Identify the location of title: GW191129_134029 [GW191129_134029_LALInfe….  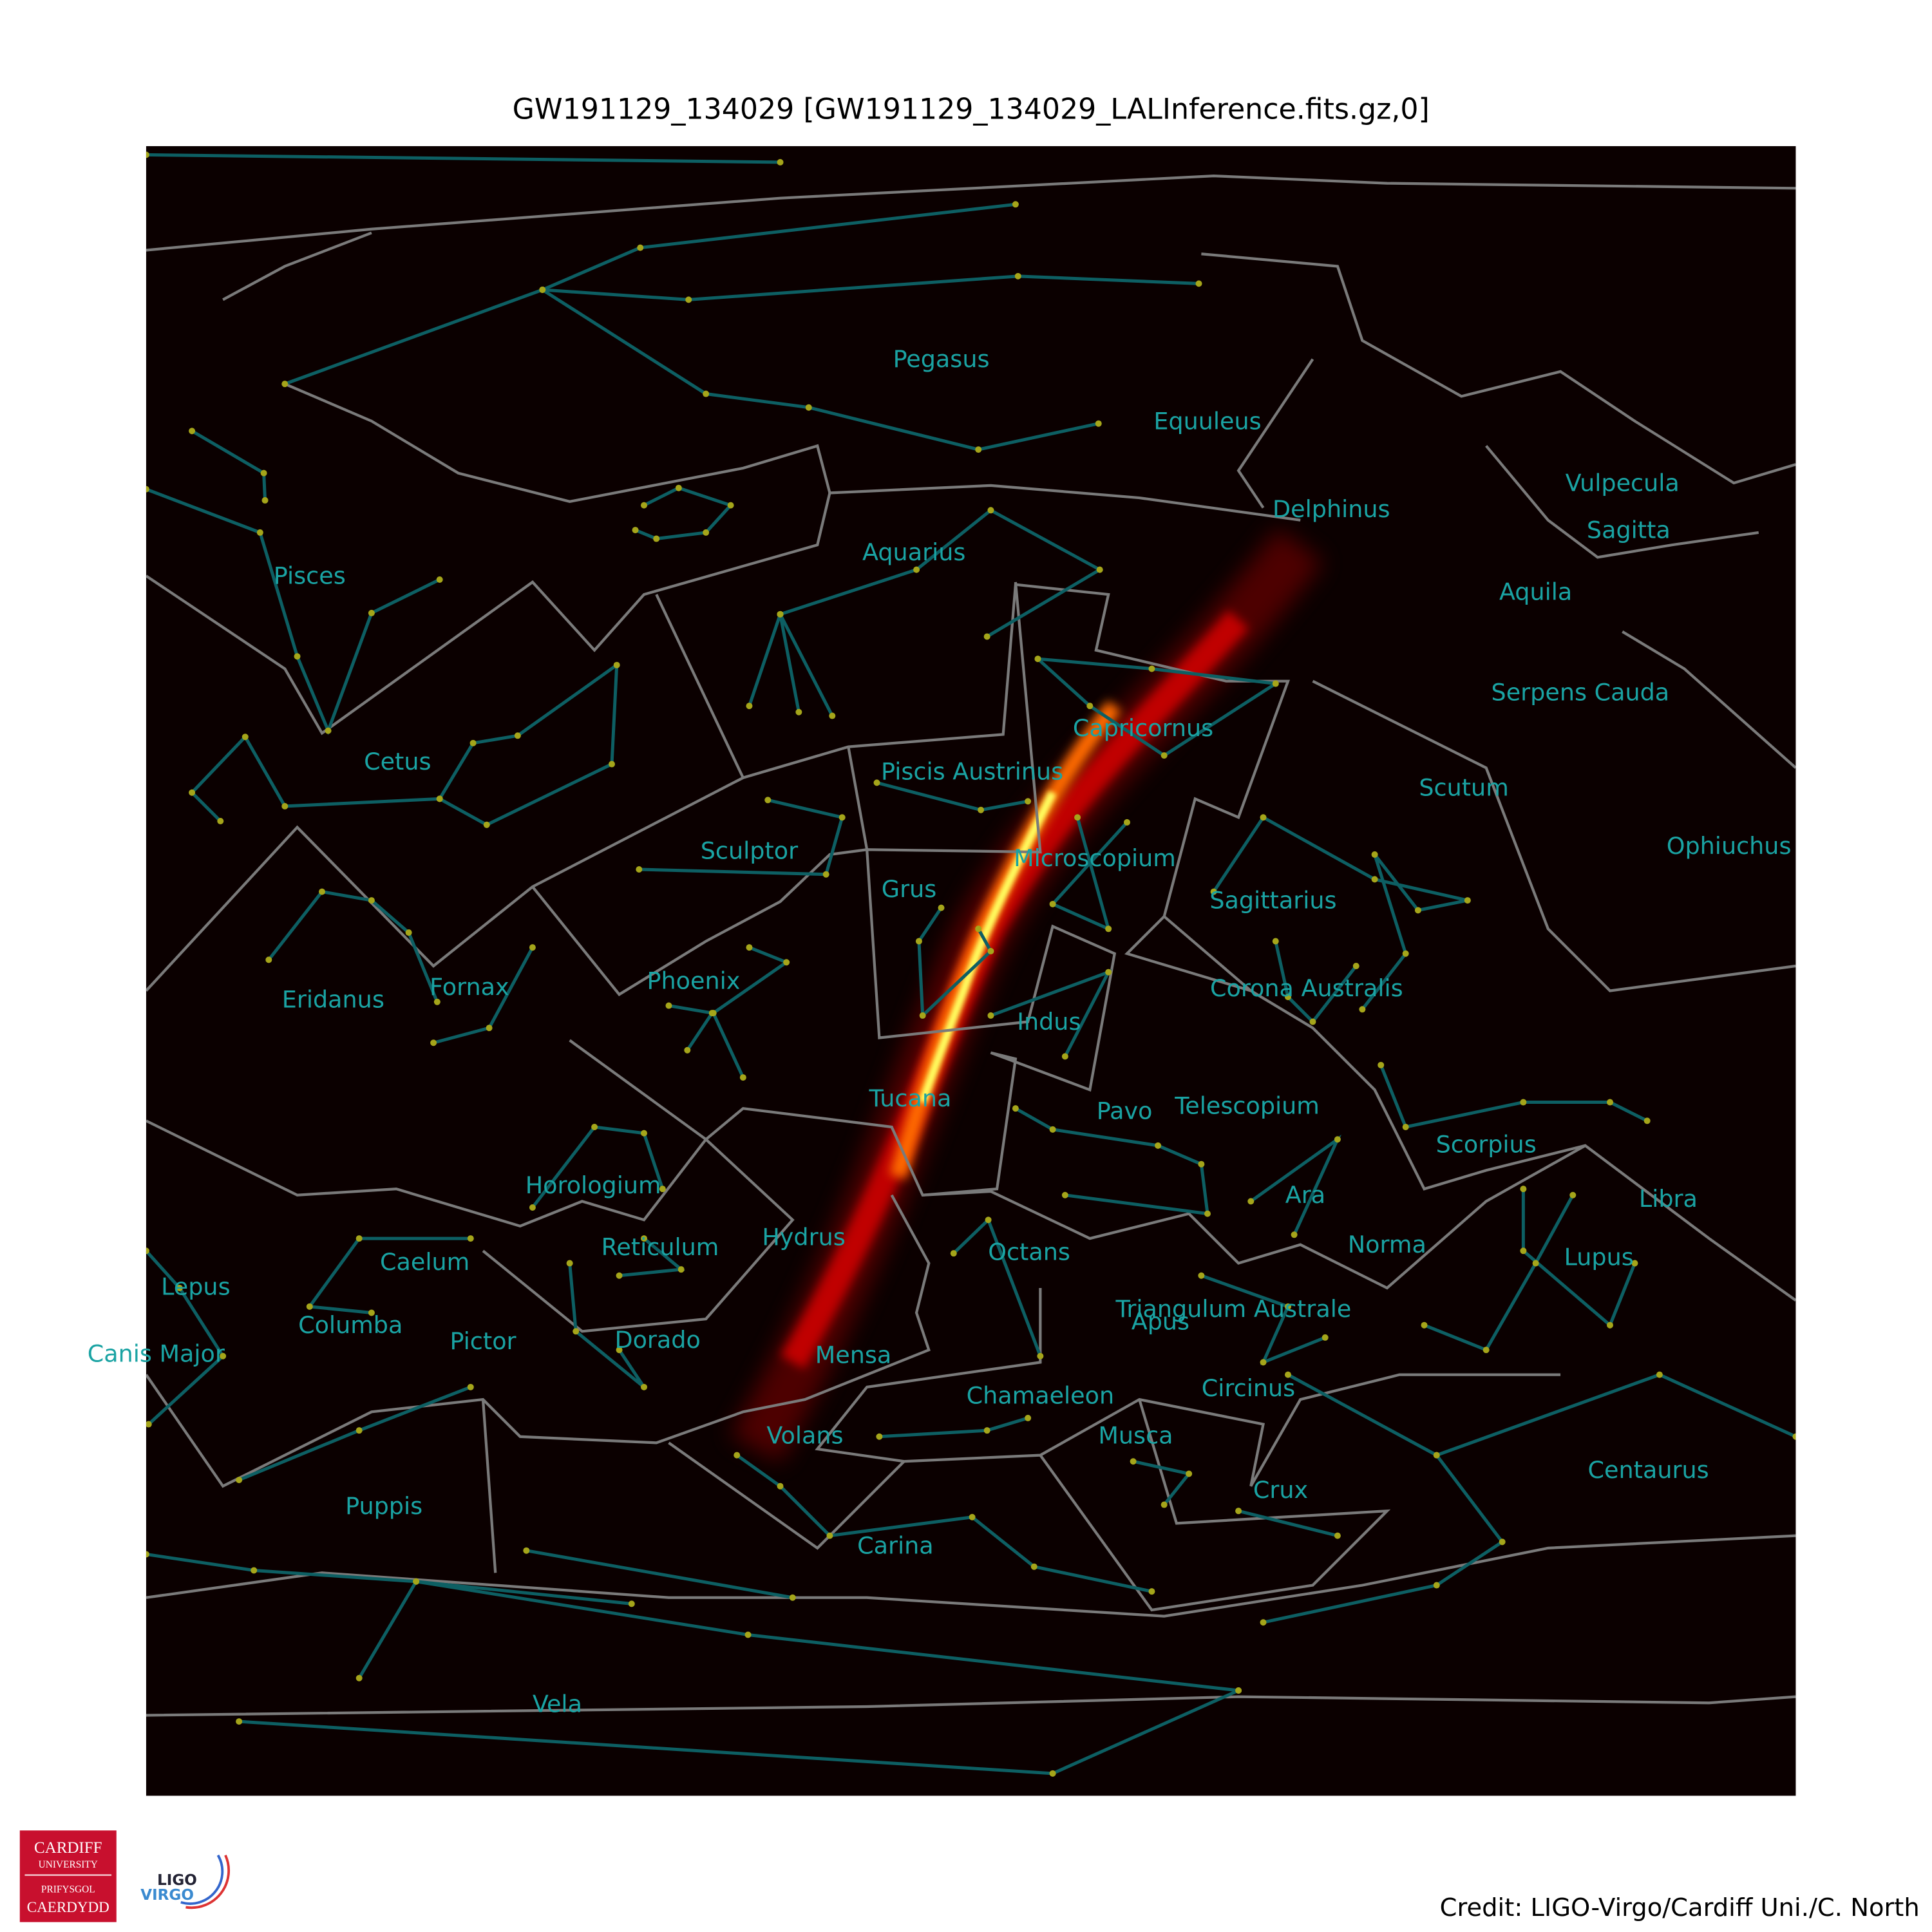
(972, 109).